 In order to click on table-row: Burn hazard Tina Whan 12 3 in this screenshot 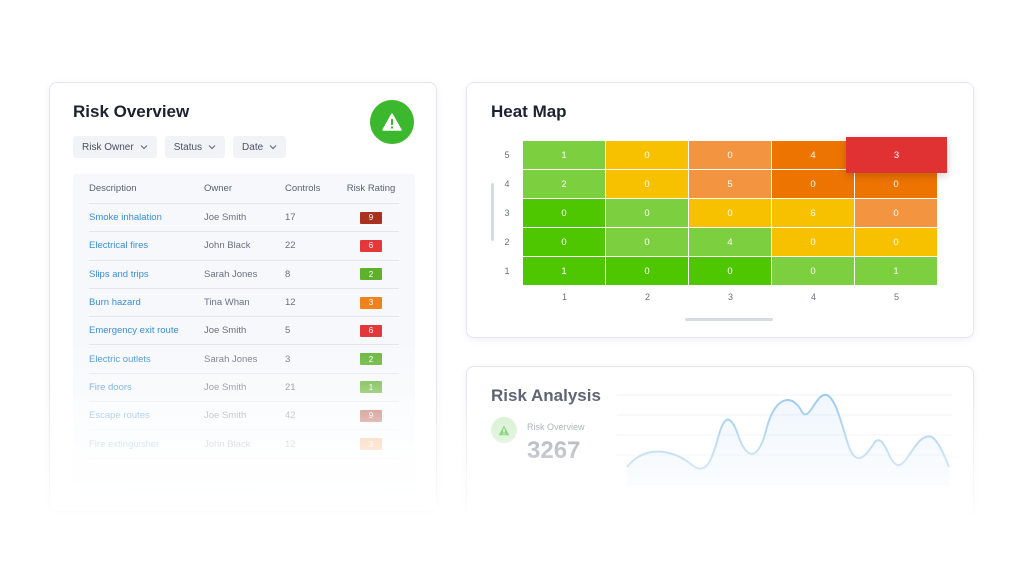, I will do `click(244, 303)`.